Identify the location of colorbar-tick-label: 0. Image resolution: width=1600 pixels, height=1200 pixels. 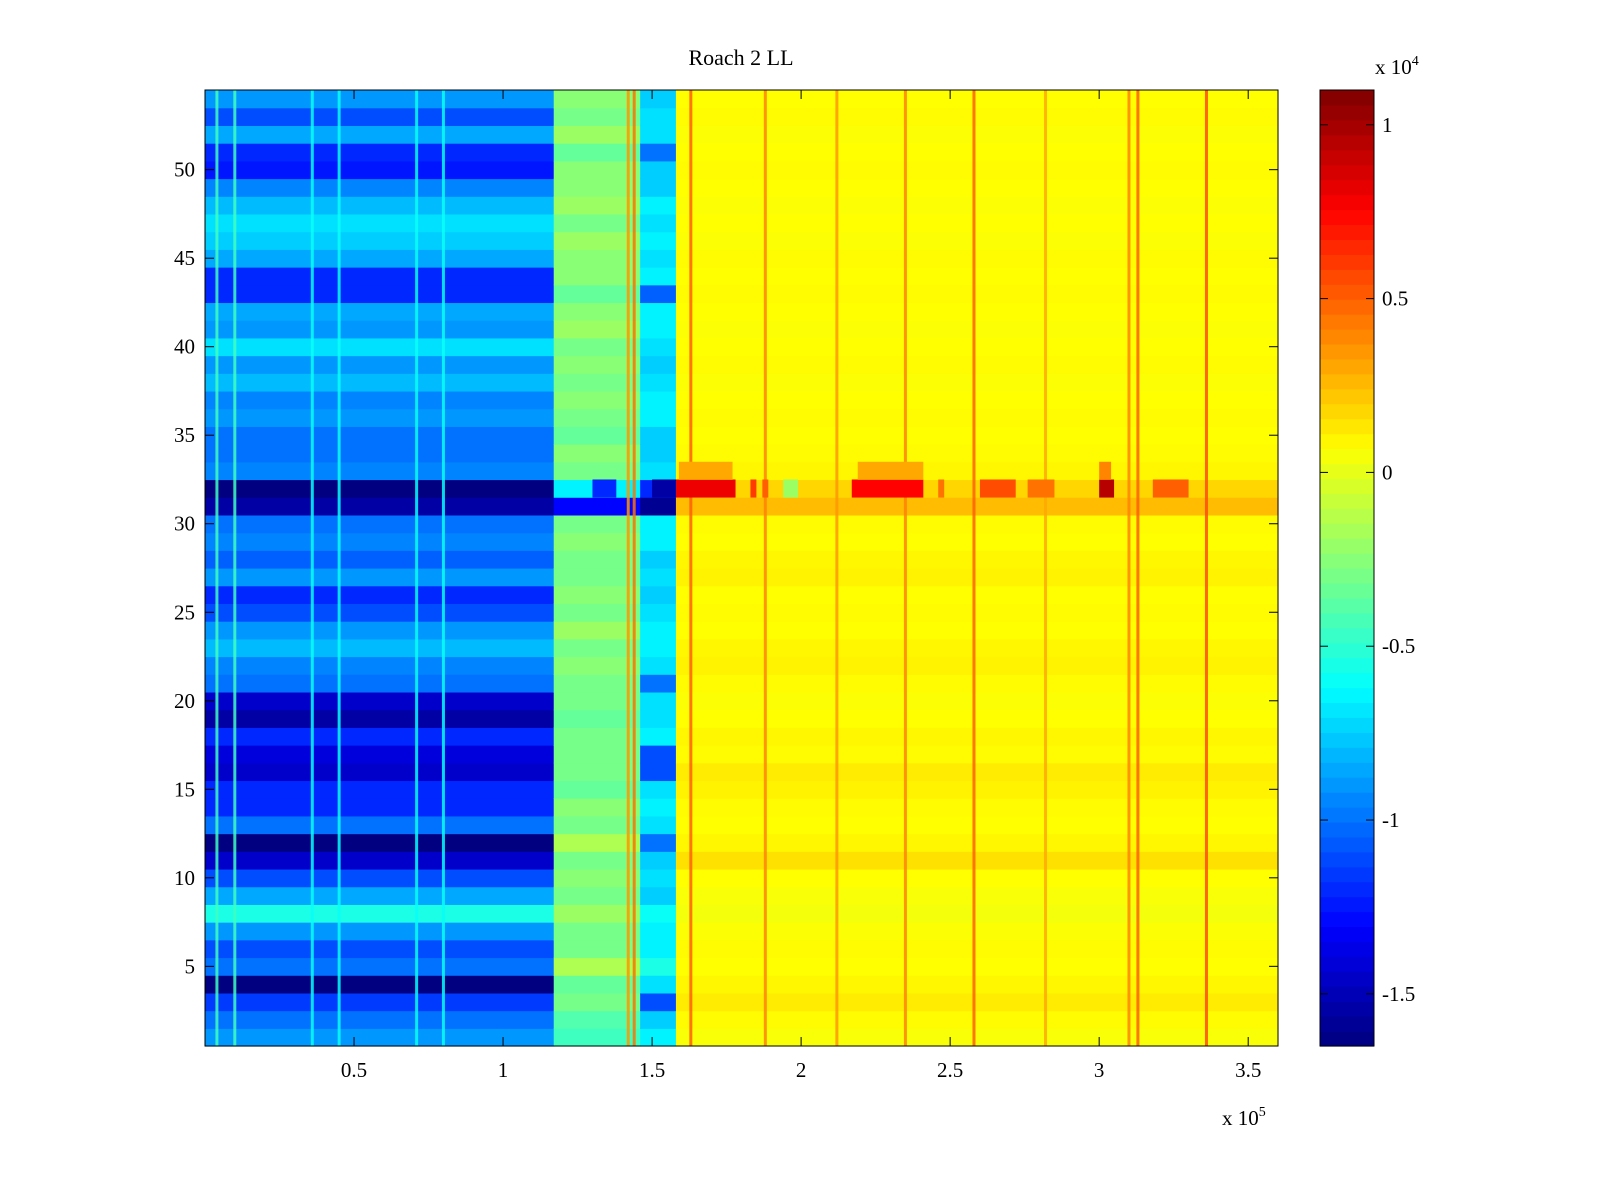
(1387, 472).